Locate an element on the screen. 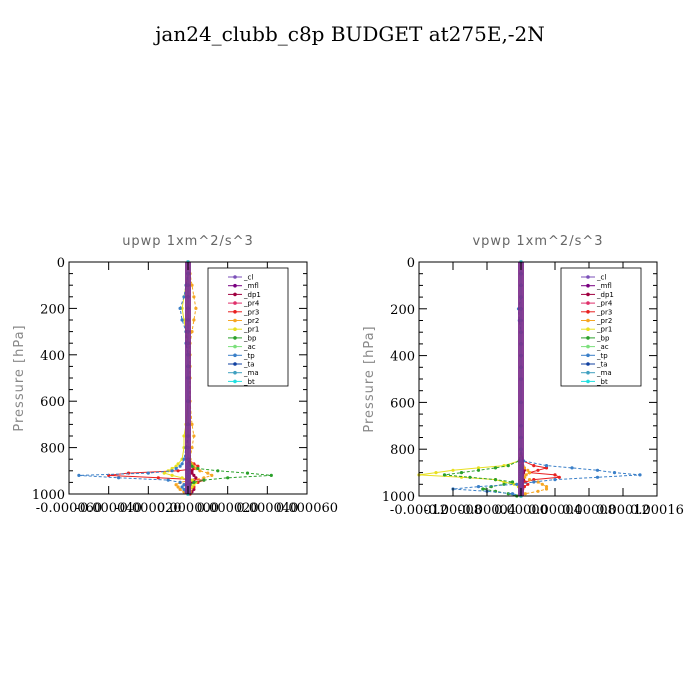 Image resolution: width=700 pixels, height=700 pixels. legend-label: _bt is located at coordinates (602, 382).